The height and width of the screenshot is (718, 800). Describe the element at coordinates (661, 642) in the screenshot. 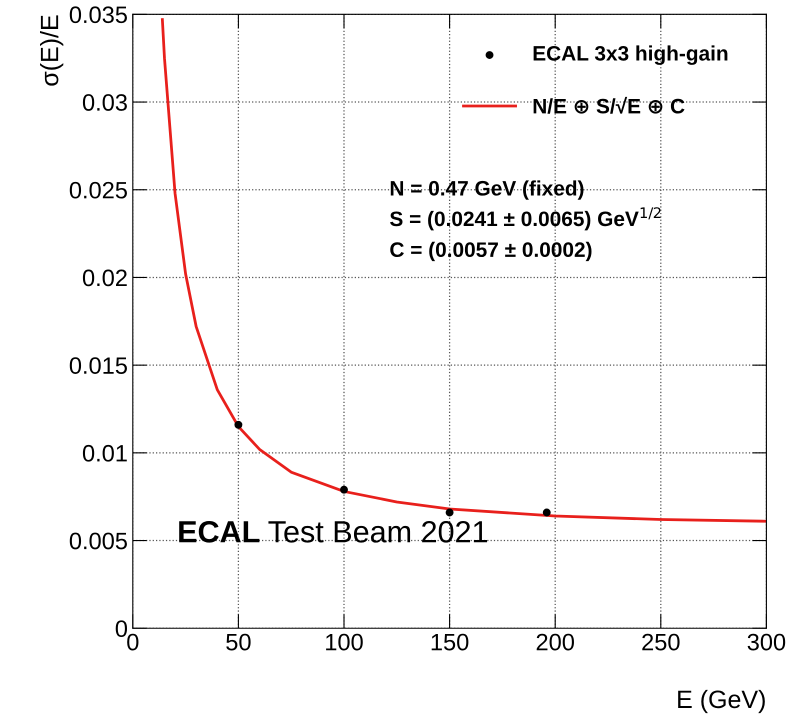

I see `x-tick-label: 250` at that location.